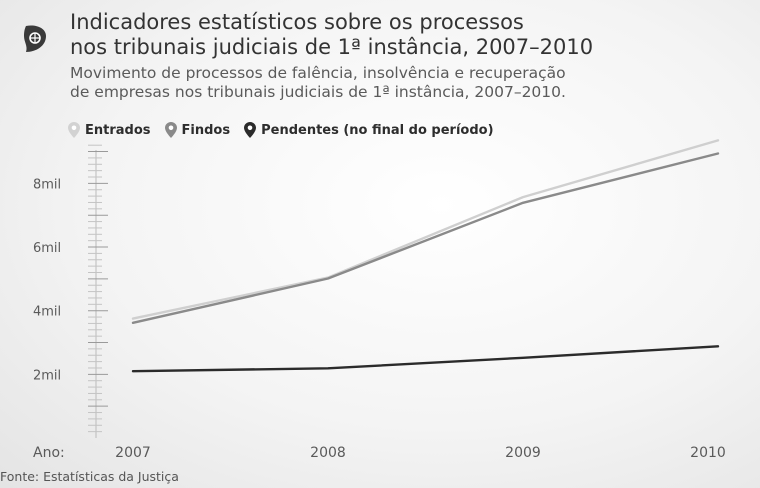 The height and width of the screenshot is (488, 760). Describe the element at coordinates (47, 375) in the screenshot. I see `y-tick-label: 2mil` at that location.